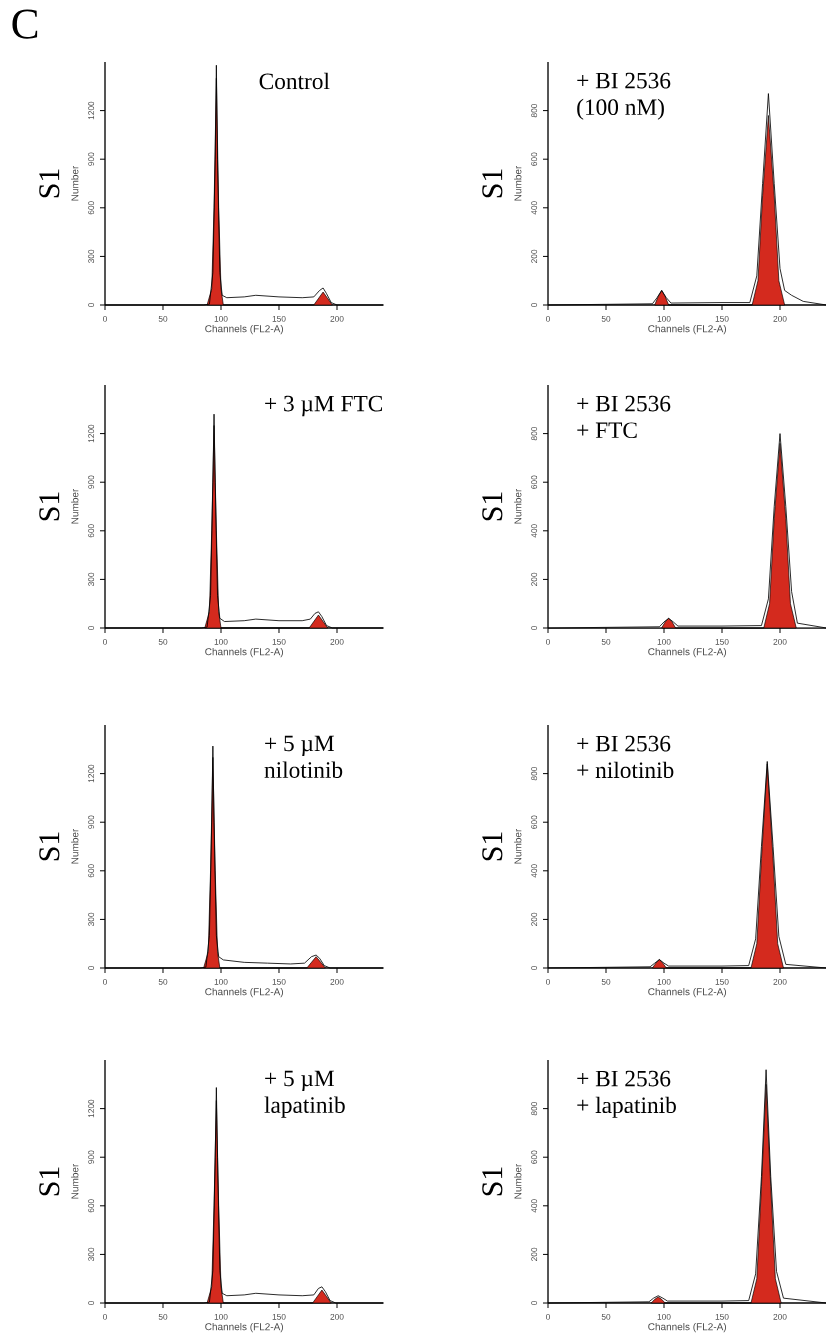 This screenshot has height=1334, width=826. I want to click on text: + lapatinib, so click(626, 1107).